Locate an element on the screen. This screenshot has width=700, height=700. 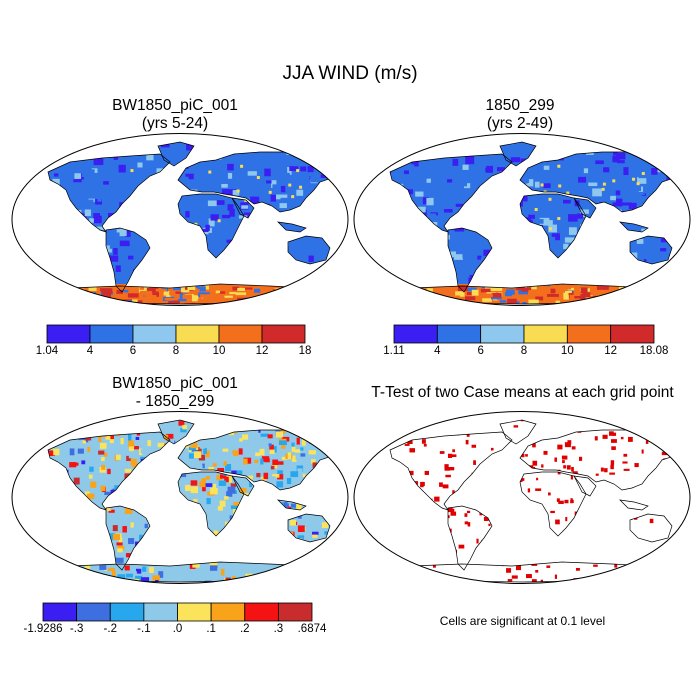
colorbar-case1-tick-label: 12 is located at coordinates (262, 351).